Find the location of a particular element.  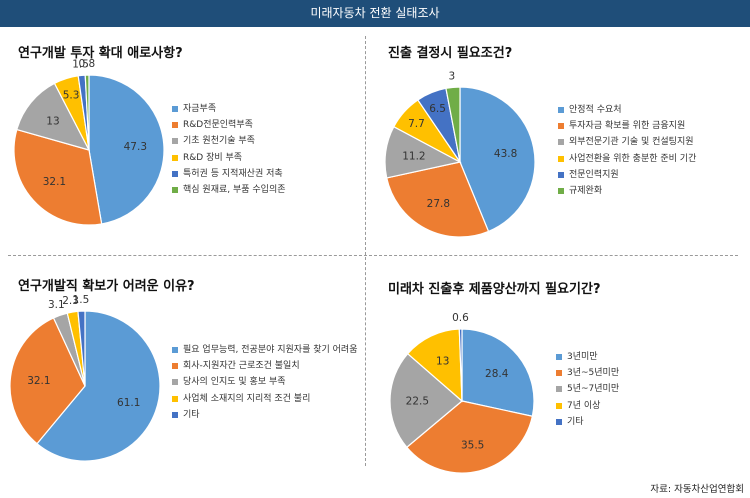

pie-data-label: 35.5 is located at coordinates (472, 445).